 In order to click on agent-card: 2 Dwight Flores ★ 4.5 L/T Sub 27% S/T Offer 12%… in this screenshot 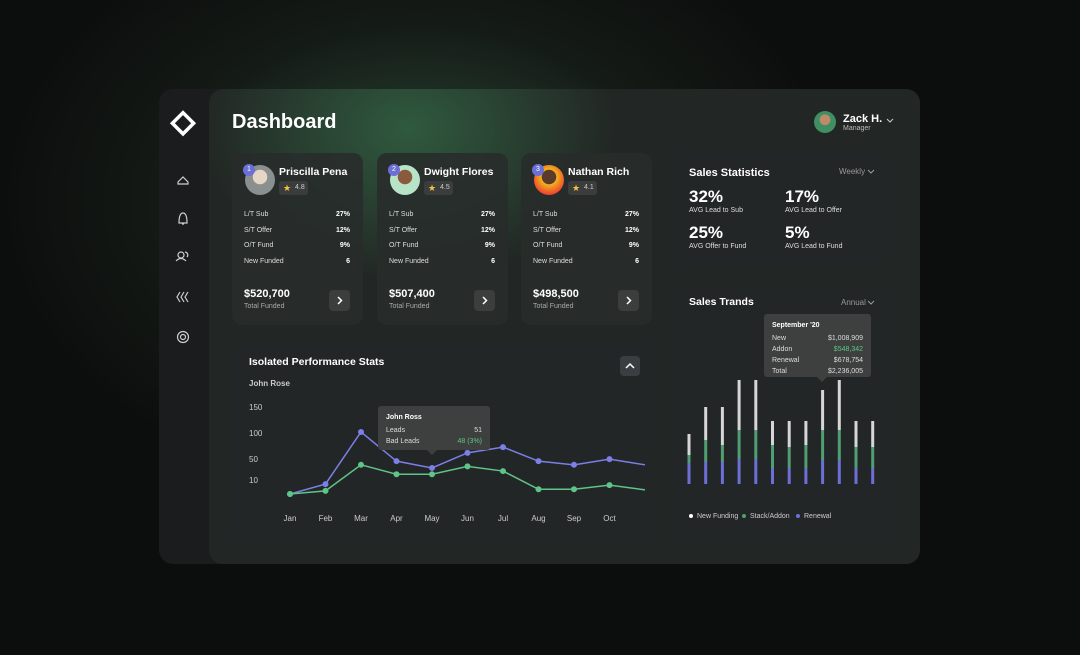, I will do `click(442, 239)`.